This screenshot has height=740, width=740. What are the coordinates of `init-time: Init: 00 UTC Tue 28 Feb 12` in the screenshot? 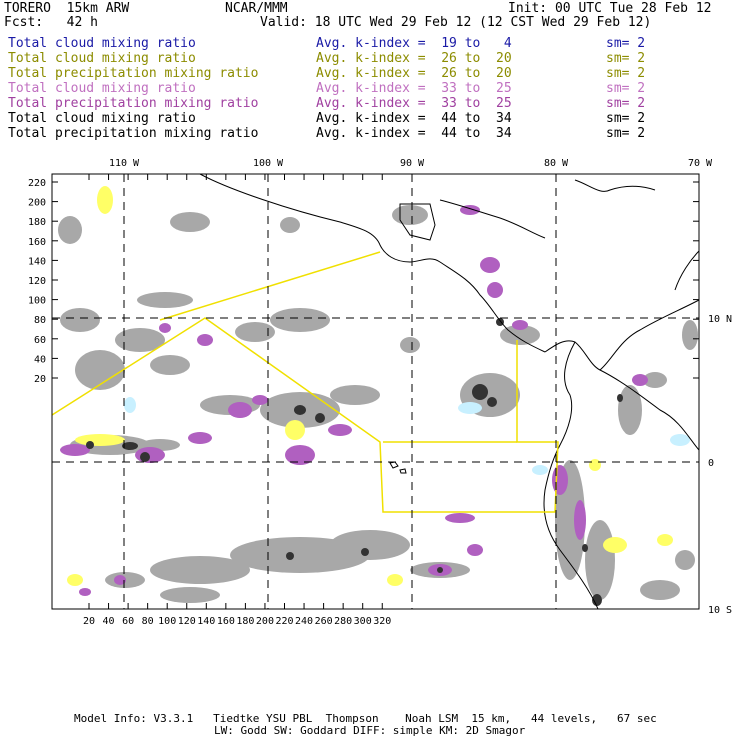 It's located at (610, 8).